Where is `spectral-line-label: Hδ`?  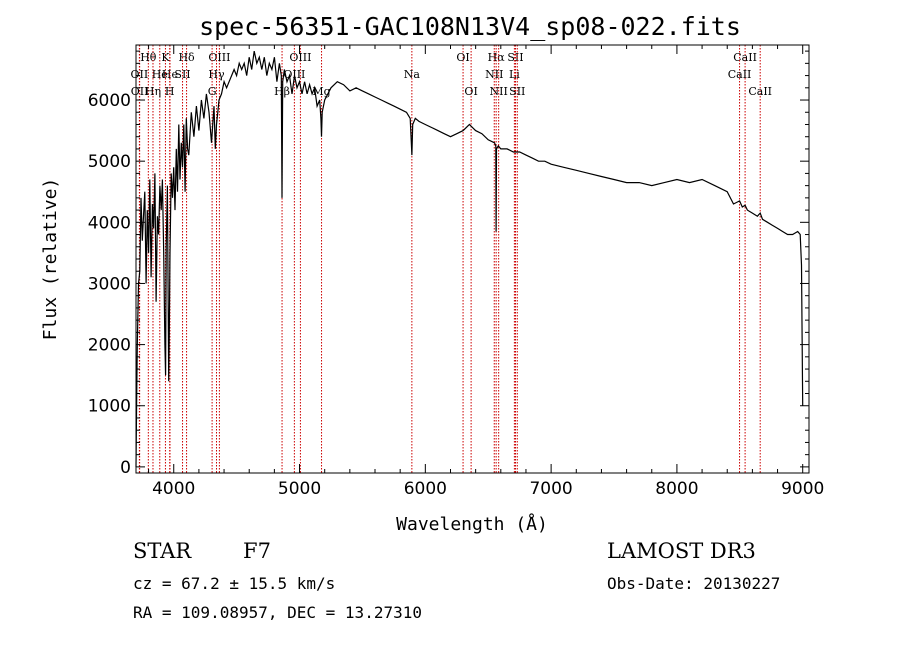 spectral-line-label: Hδ is located at coordinates (186, 57).